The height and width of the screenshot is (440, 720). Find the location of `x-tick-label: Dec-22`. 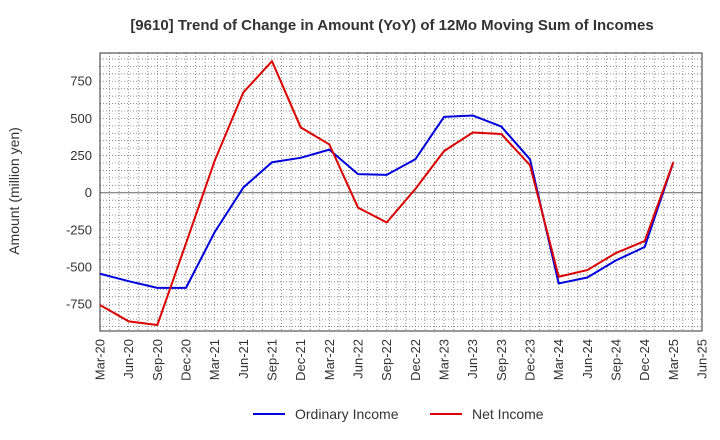

x-tick-label: Dec-22 is located at coordinates (415, 360).